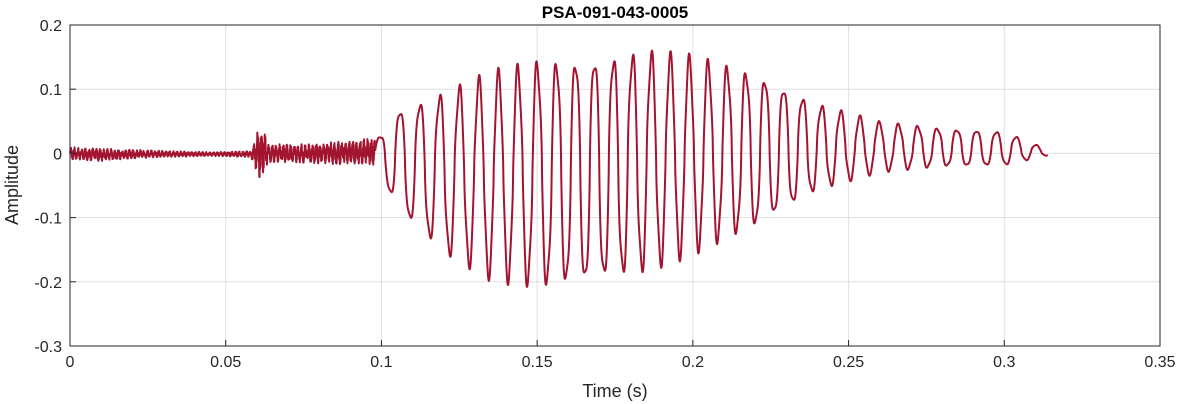 This screenshot has height=404, width=1182. I want to click on x-tick-label: 0.05, so click(225, 362).